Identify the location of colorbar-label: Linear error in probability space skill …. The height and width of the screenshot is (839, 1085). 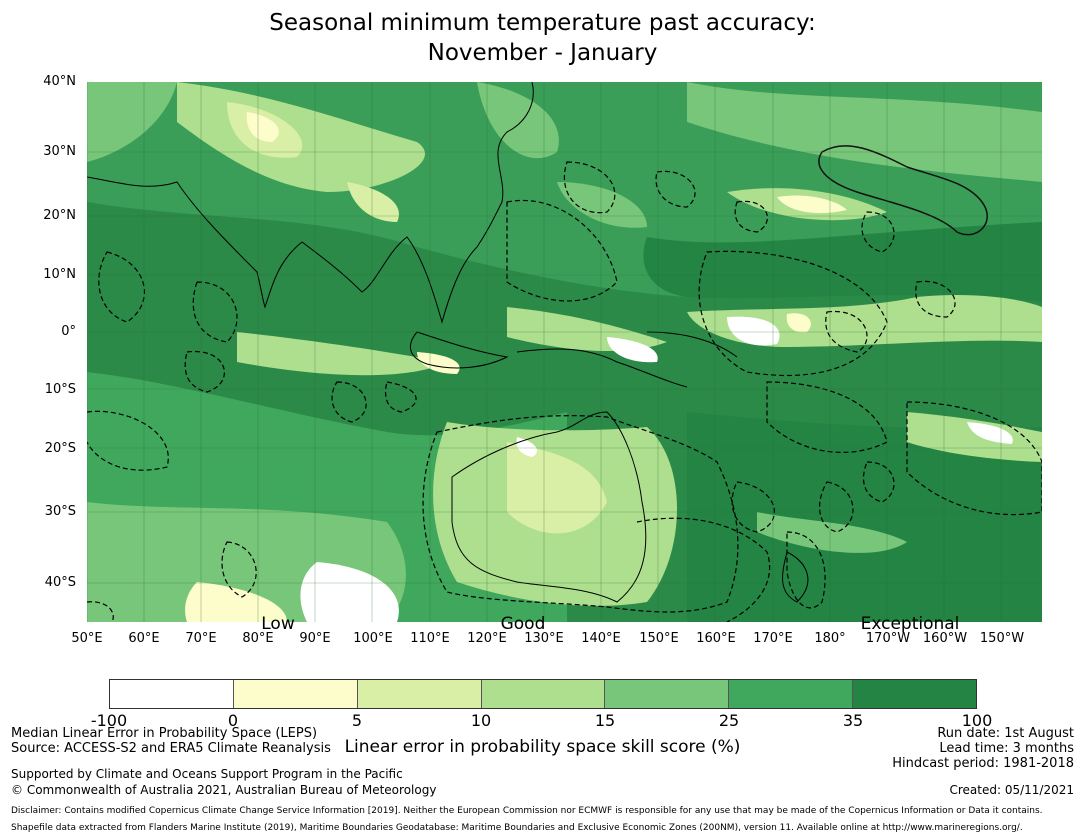
(542, 747).